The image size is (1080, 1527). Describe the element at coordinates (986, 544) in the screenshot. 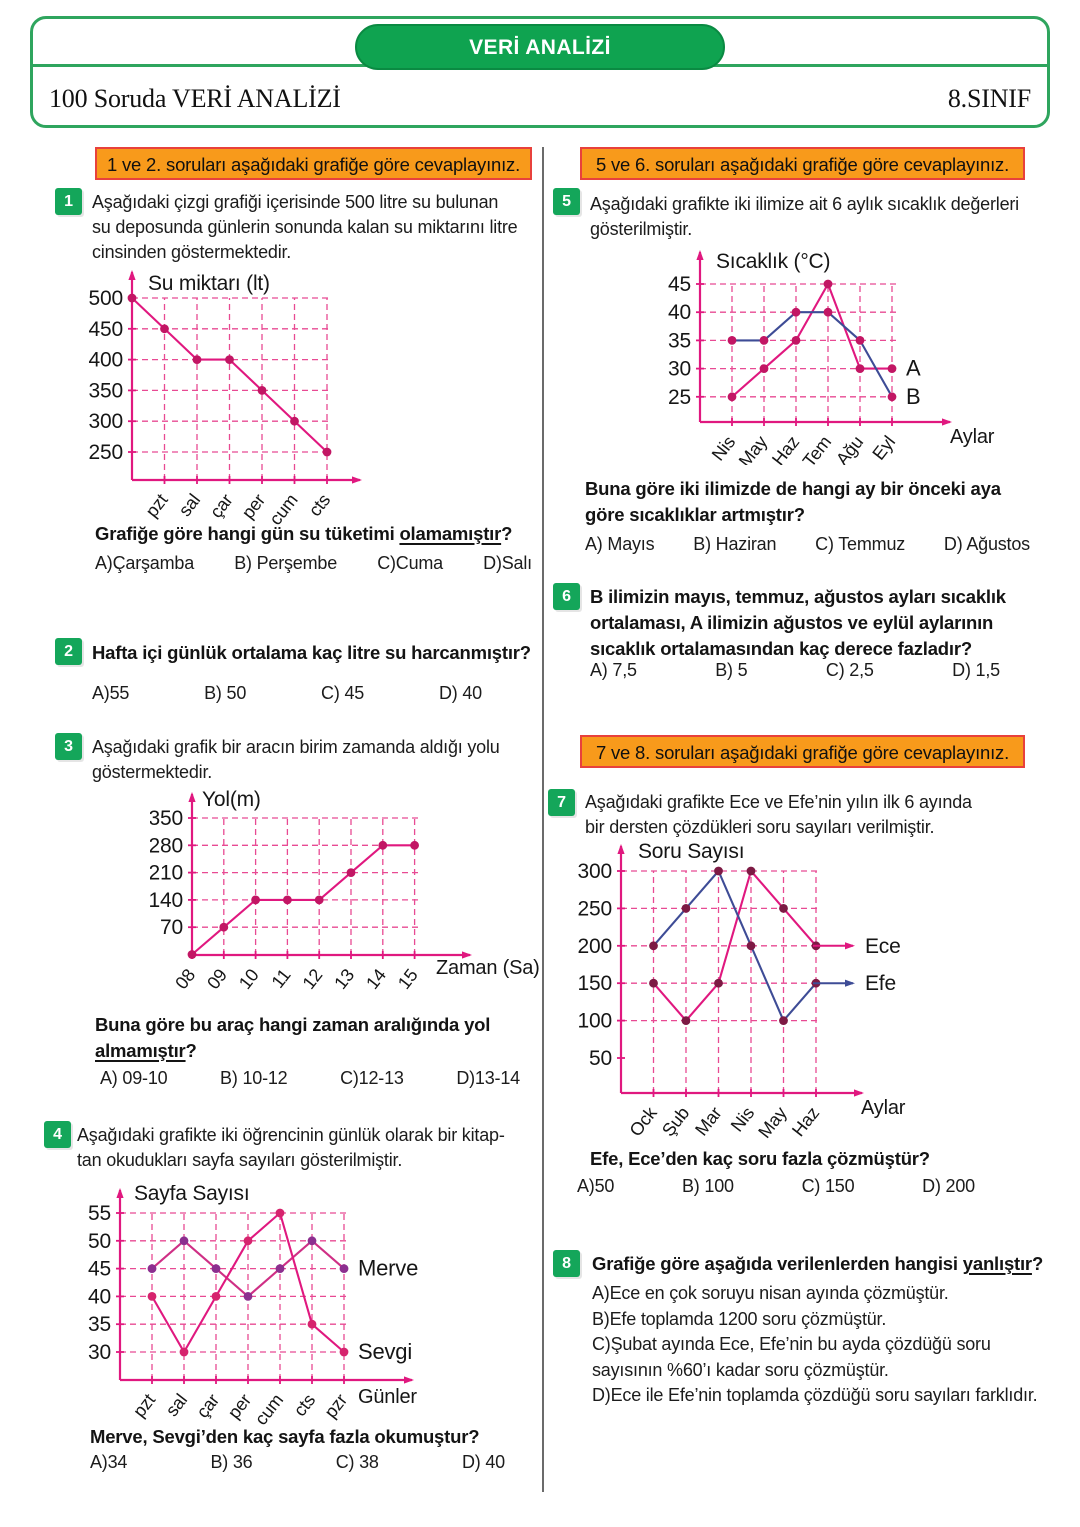

I see `option-d: D) Ağustos` at that location.